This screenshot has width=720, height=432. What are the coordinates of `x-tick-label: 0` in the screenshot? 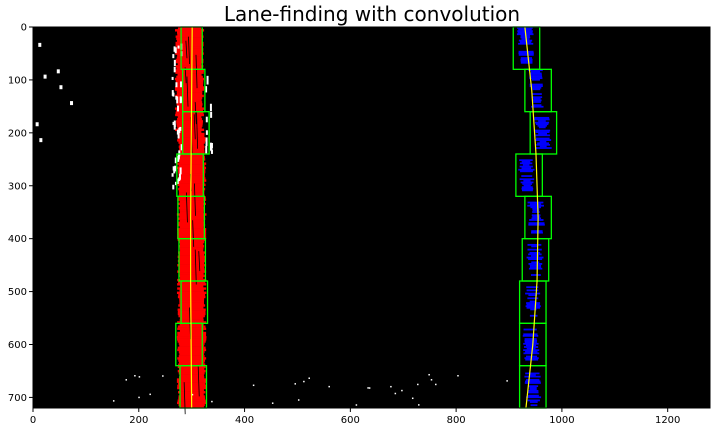 It's located at (33, 420).